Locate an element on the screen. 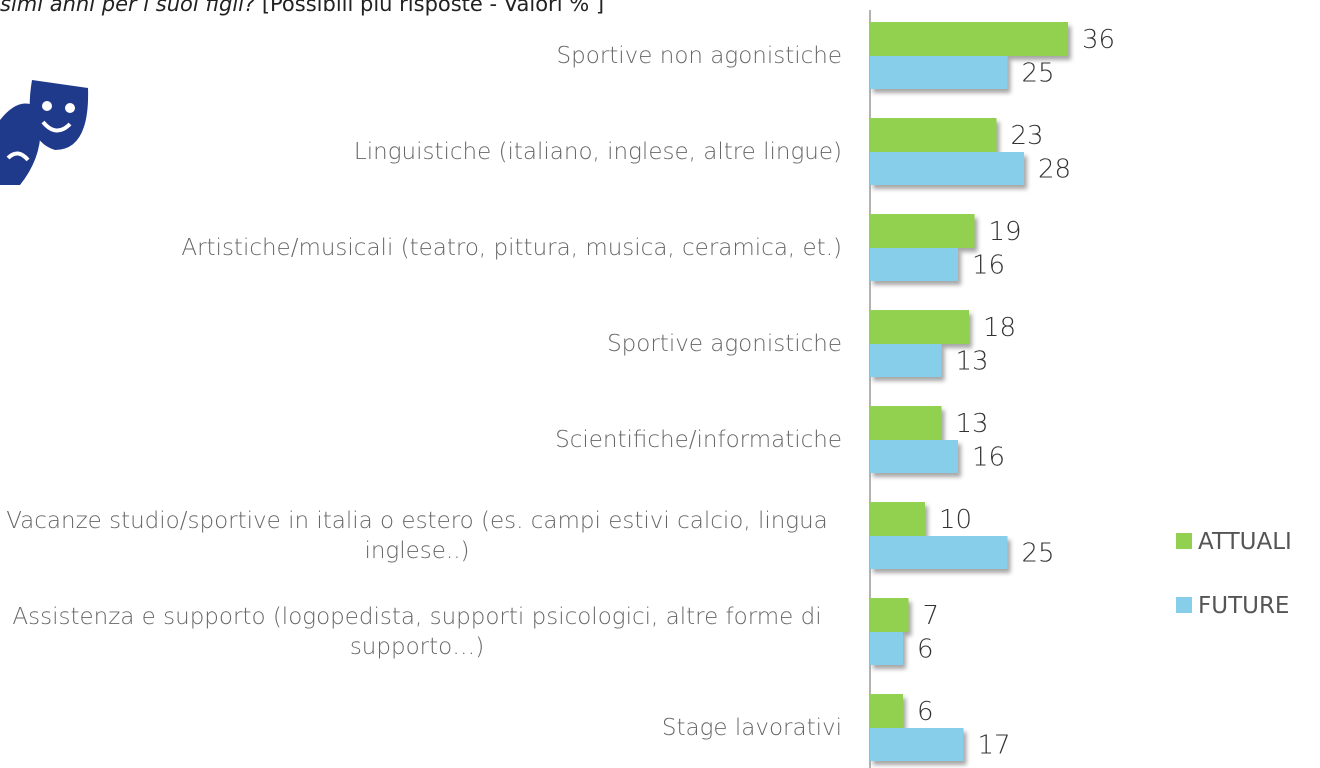  value-label: 36 is located at coordinates (1098, 40).